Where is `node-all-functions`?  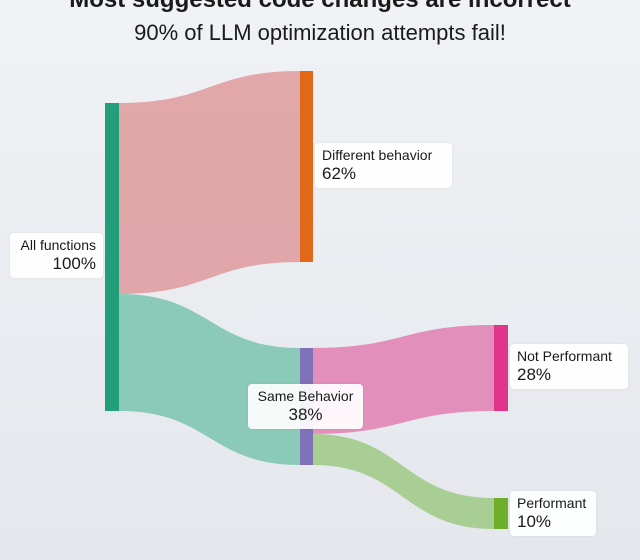
node-all-functions is located at coordinates (112, 257).